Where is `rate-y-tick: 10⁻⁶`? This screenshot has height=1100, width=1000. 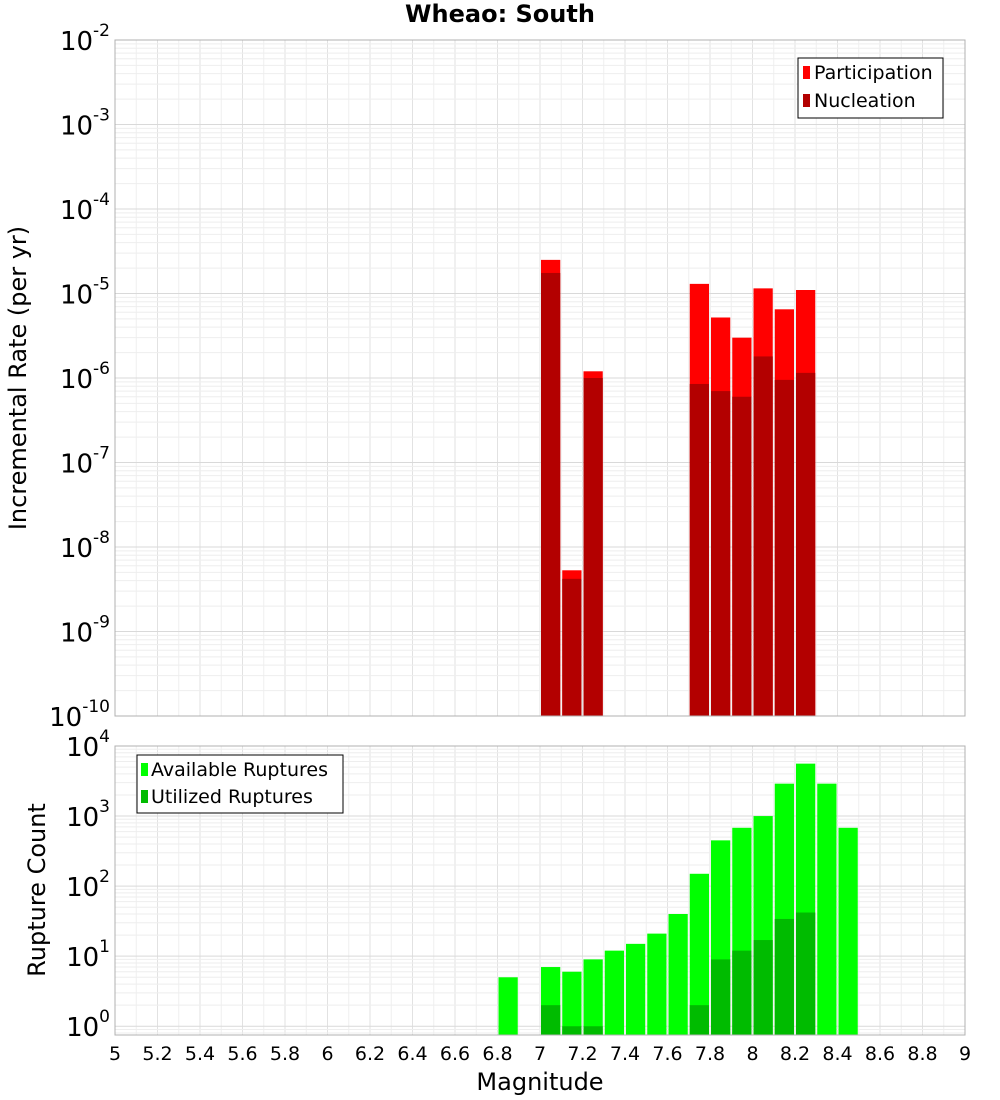 rate-y-tick: 10⁻⁶ is located at coordinates (85, 377).